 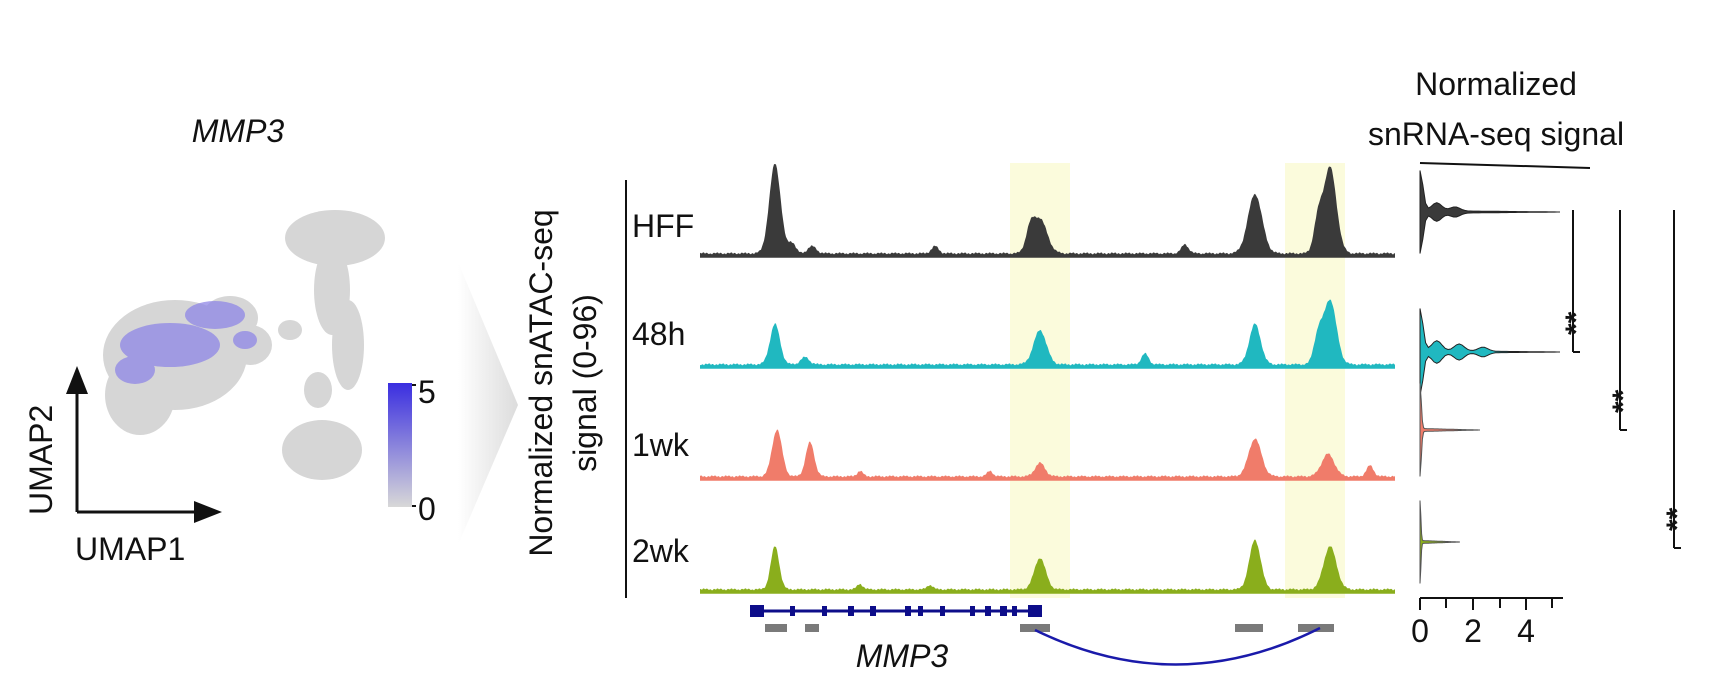 I want to click on violin-layer, so click(x=1489, y=377).